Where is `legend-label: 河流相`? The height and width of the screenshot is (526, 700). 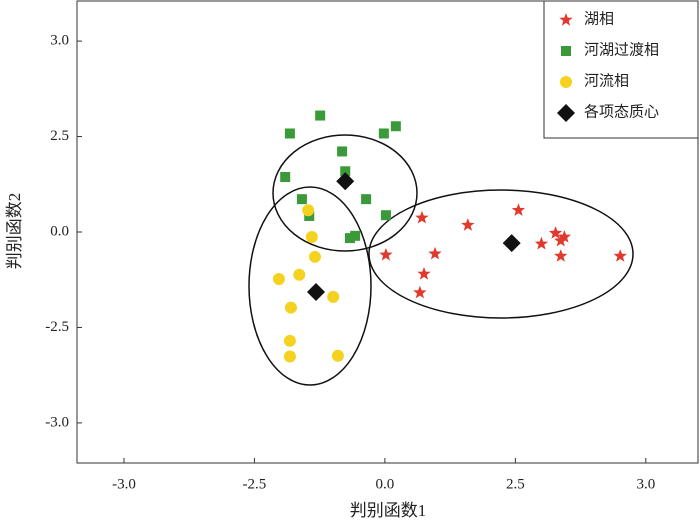
legend-label: 河流相 is located at coordinates (606, 80).